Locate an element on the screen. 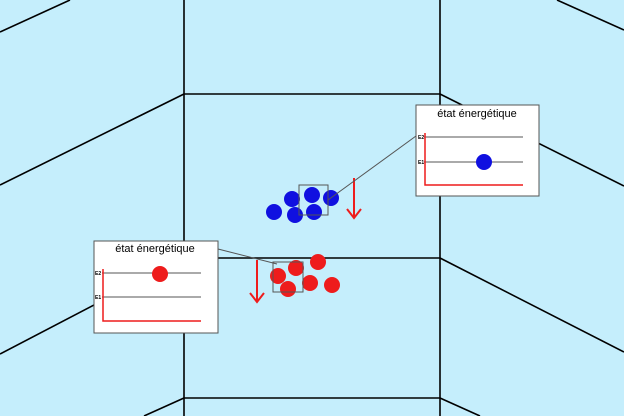  red-down-arrow is located at coordinates (257, 282).